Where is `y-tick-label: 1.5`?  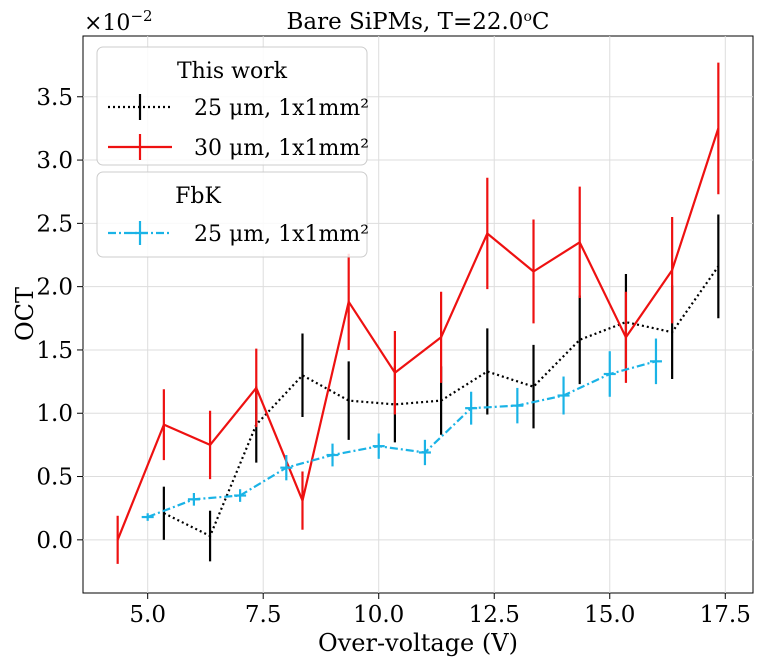
y-tick-label: 1.5 is located at coordinates (54, 351).